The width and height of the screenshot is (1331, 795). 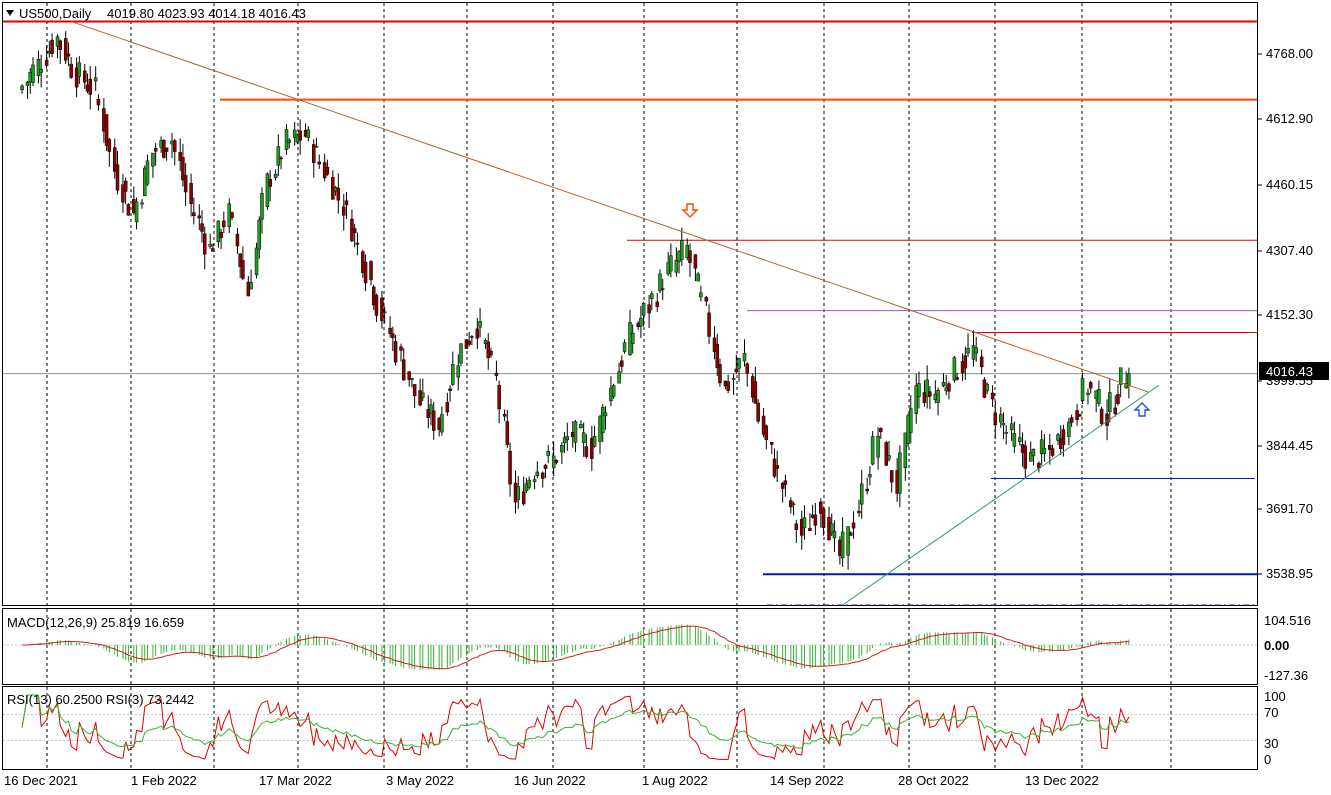 What do you see at coordinates (575, 647) in the screenshot?
I see `macd-signal-line` at bounding box center [575, 647].